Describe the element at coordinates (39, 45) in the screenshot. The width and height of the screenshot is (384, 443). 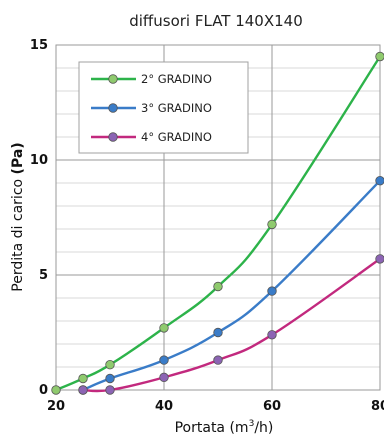
I see `y-tick-label: 15` at that location.